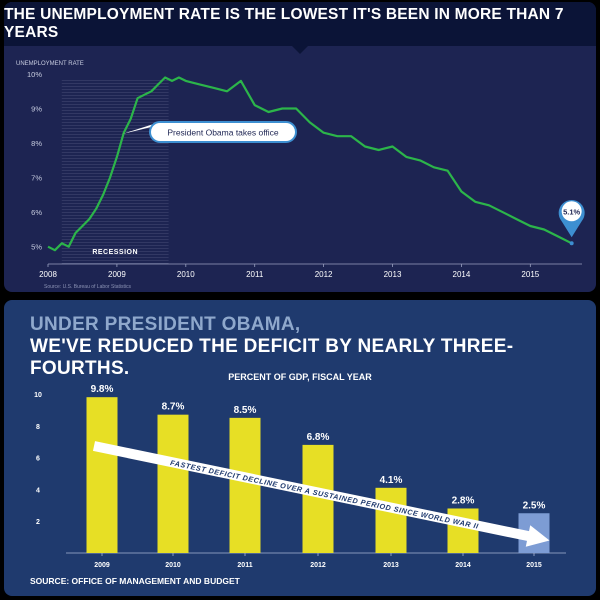 This screenshot has height=600, width=600. Describe the element at coordinates (36, 212) in the screenshot. I see `y-tick-label: 6%` at that location.